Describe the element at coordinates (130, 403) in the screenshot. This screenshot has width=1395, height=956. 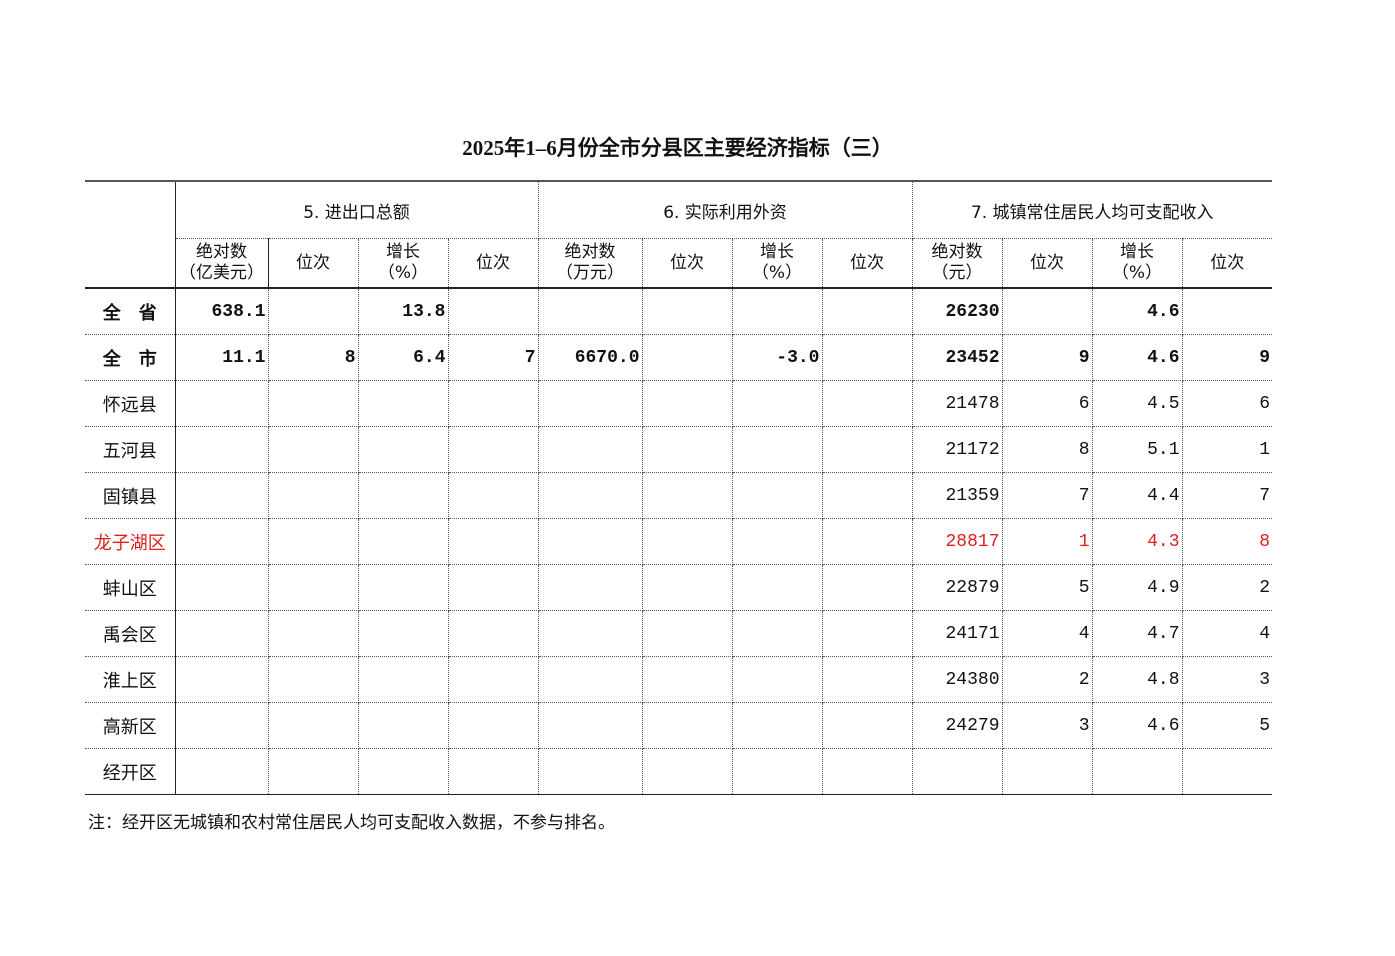
I see `region-name: 怀远县` at that location.